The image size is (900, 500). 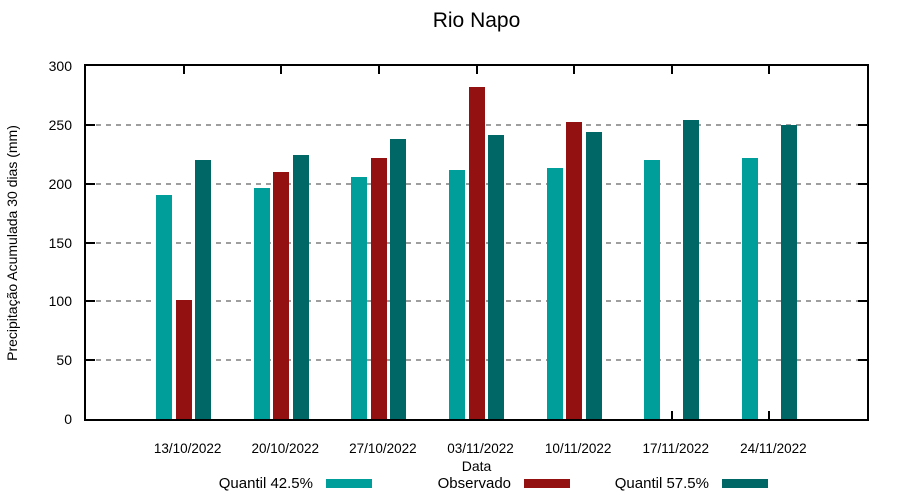 What do you see at coordinates (60, 183) in the screenshot?
I see `y-tick-label: 200` at bounding box center [60, 183].